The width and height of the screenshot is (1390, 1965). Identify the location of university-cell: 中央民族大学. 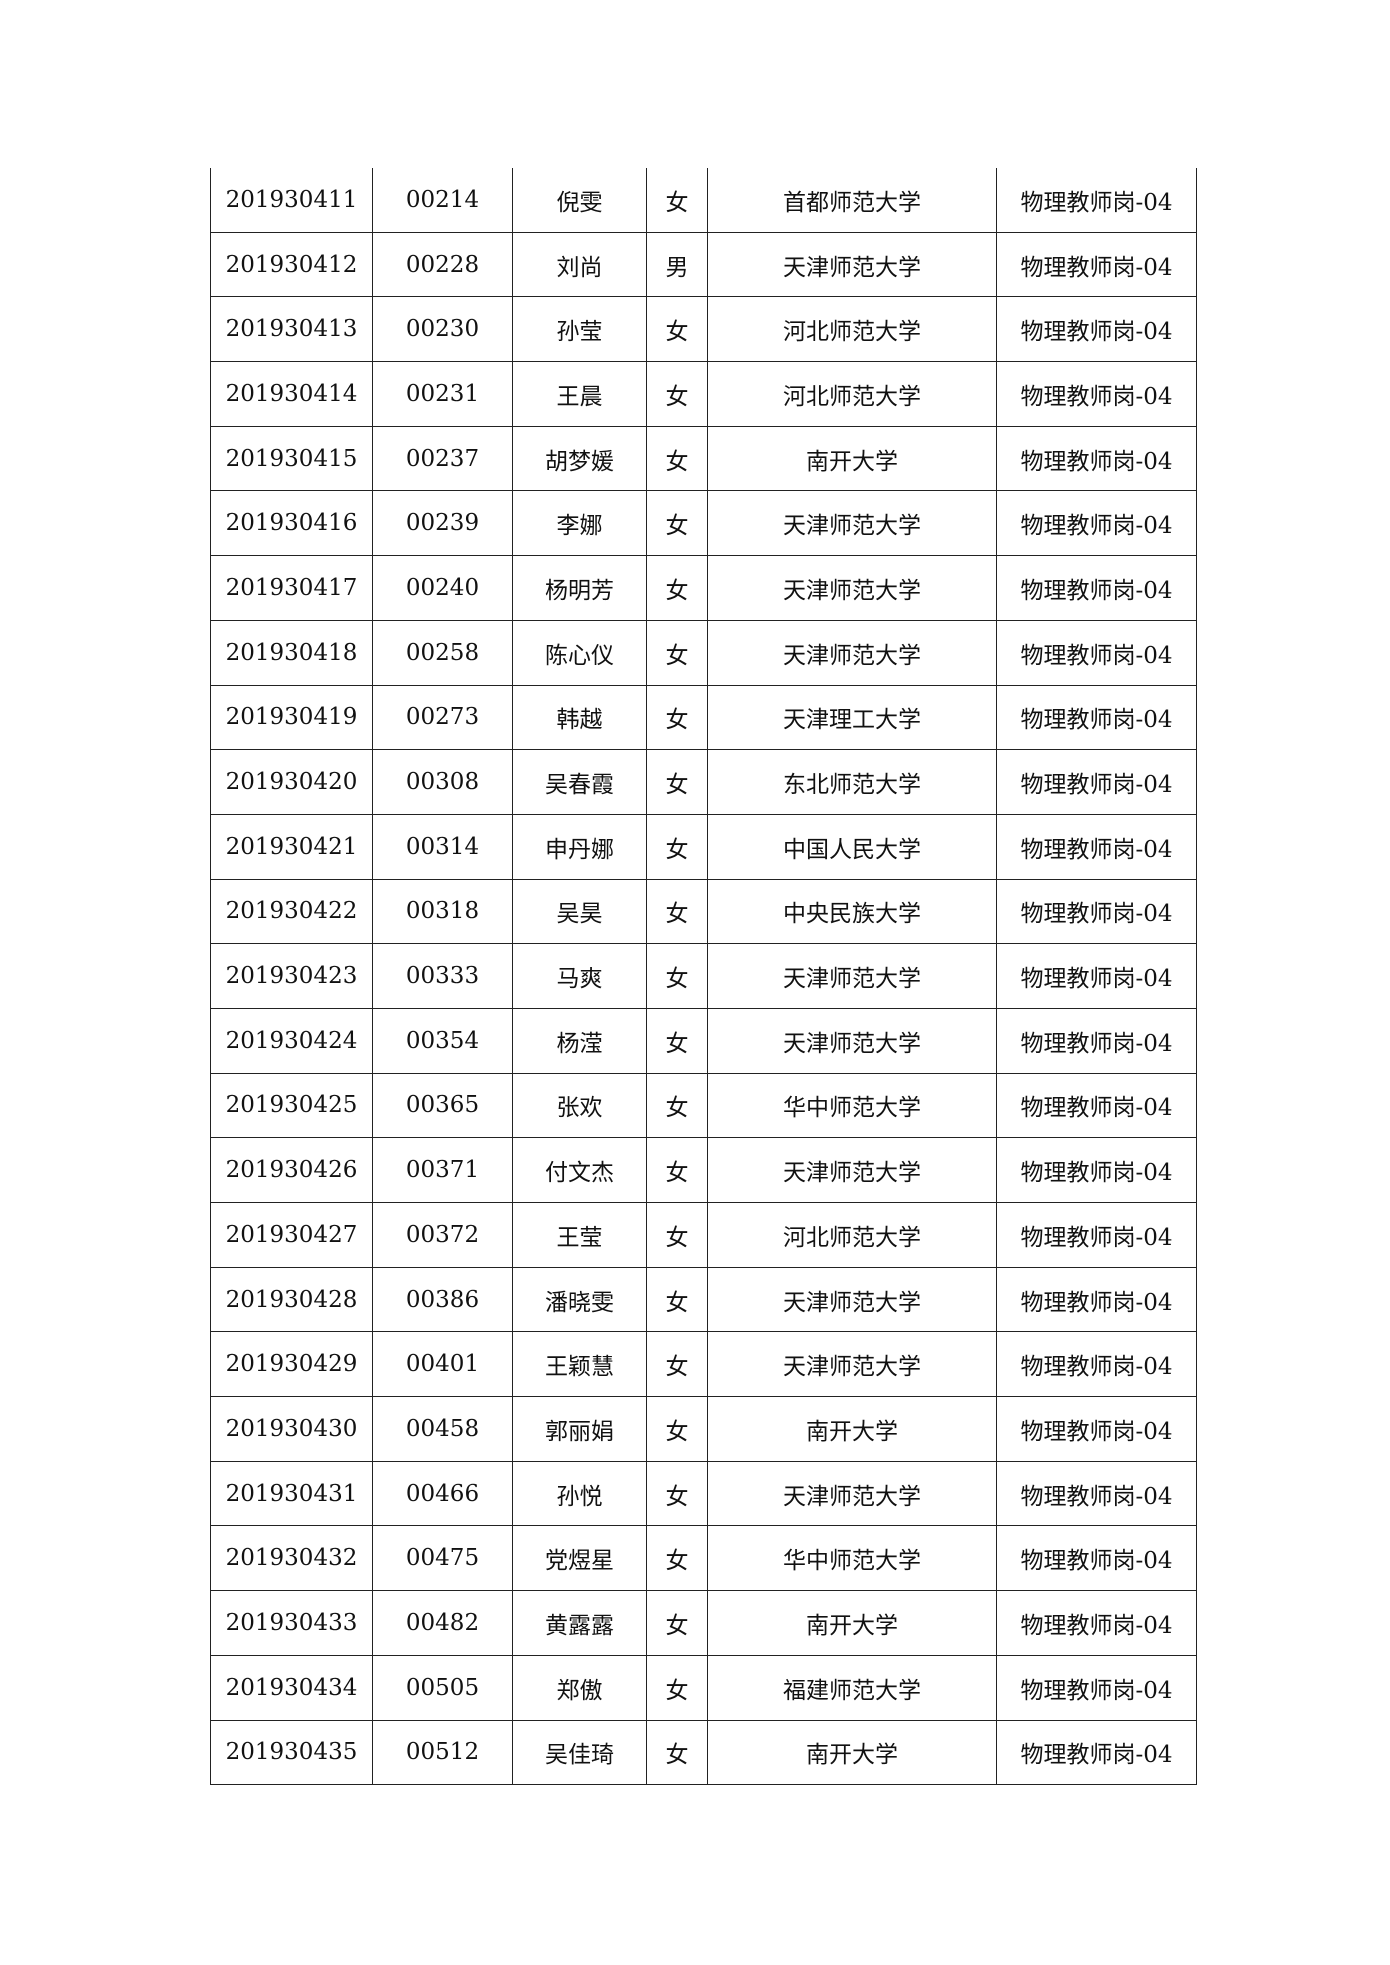
(852, 911).